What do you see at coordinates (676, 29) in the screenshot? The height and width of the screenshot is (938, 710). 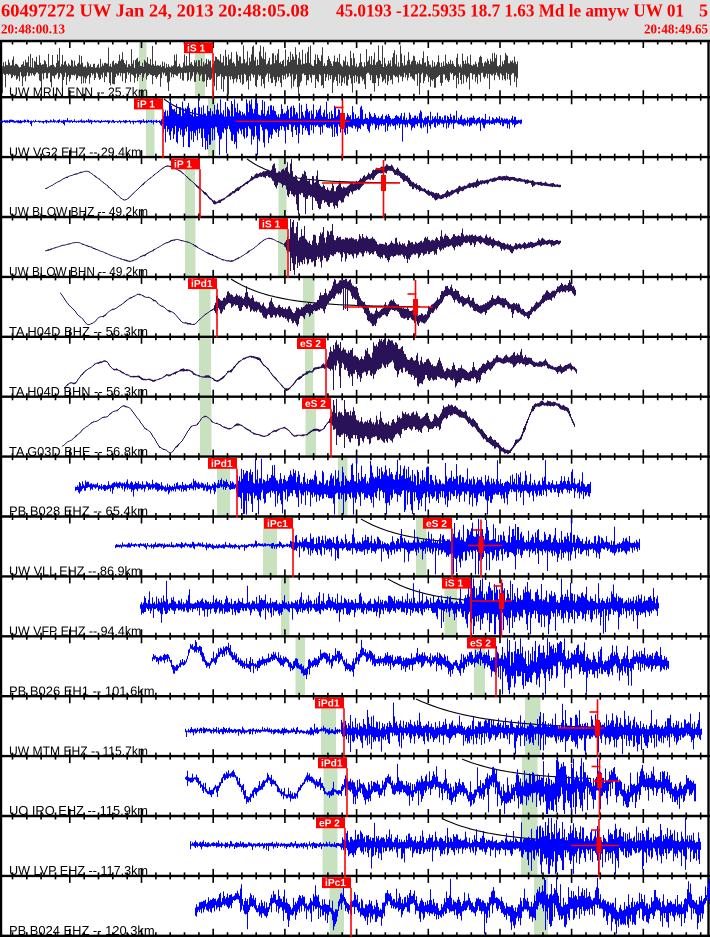 I see `svg-text: 20:48:49.65` at bounding box center [676, 29].